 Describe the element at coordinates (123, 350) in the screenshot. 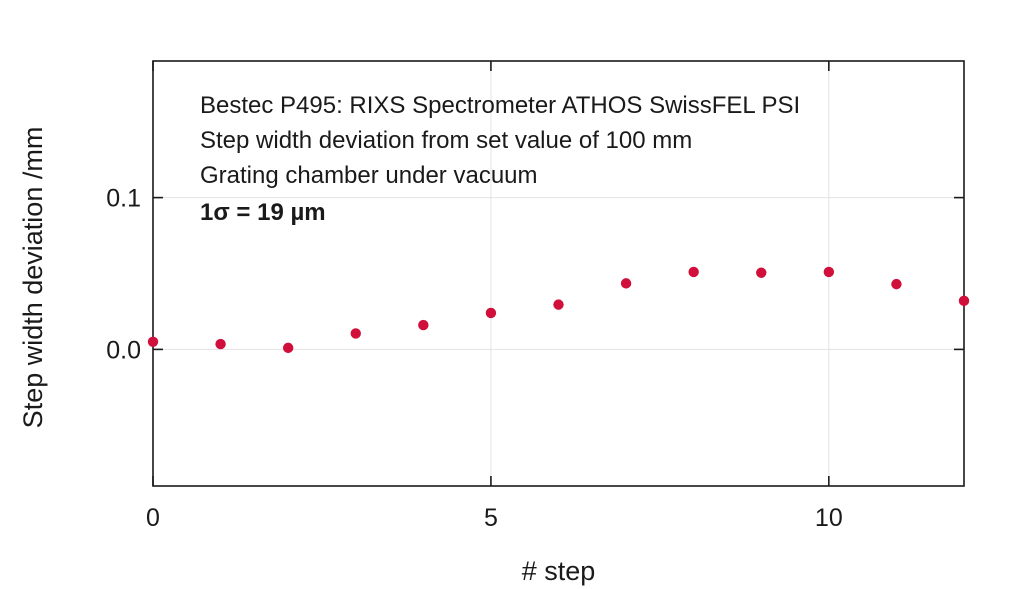

I see `y-tick-label: 0.0` at that location.